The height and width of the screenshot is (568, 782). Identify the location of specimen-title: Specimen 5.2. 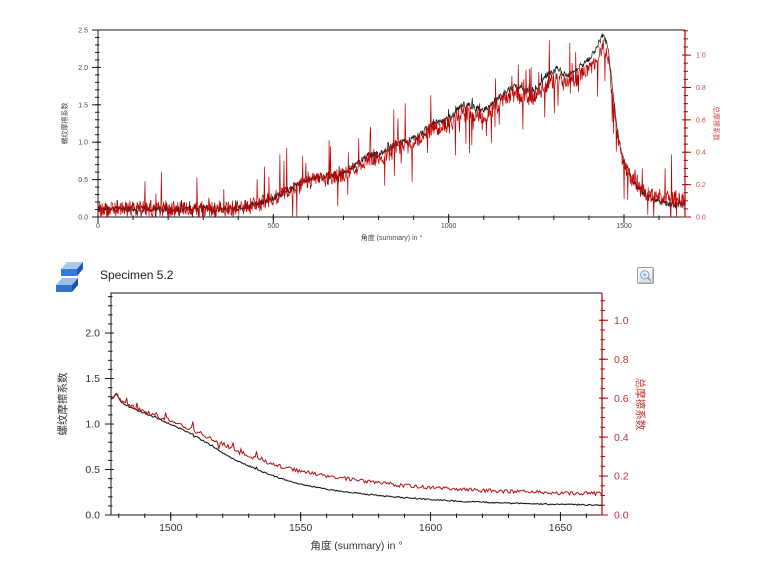
(137, 275).